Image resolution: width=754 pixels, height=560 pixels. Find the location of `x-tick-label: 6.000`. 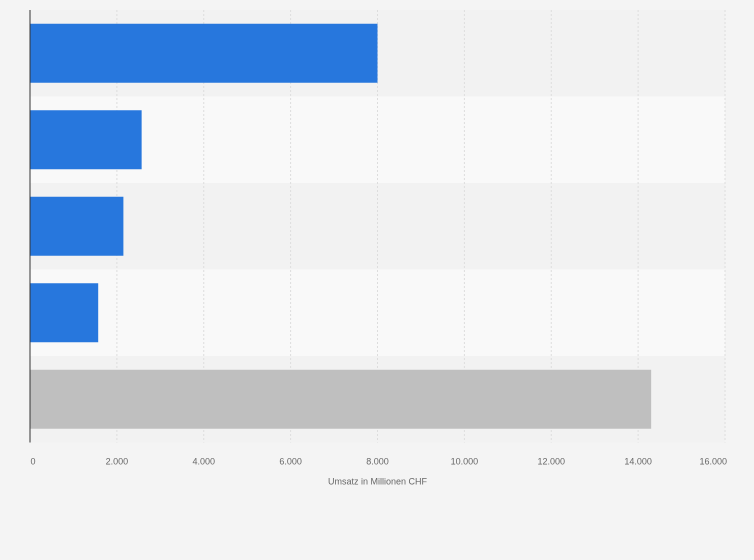

x-tick-label: 6.000 is located at coordinates (290, 462).